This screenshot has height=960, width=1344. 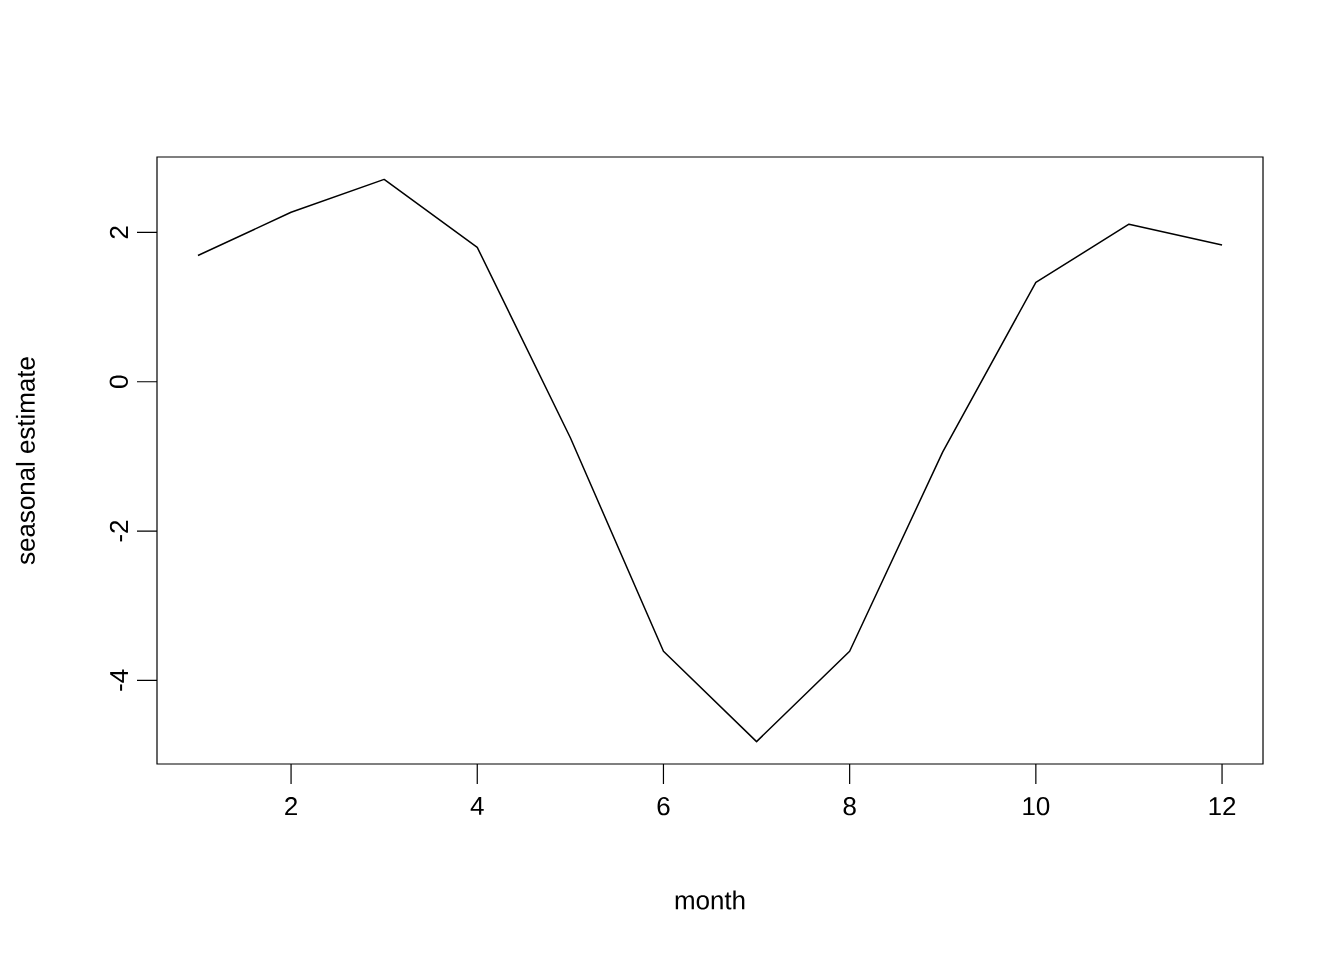 What do you see at coordinates (477, 806) in the screenshot?
I see `x-tick-label: 4` at bounding box center [477, 806].